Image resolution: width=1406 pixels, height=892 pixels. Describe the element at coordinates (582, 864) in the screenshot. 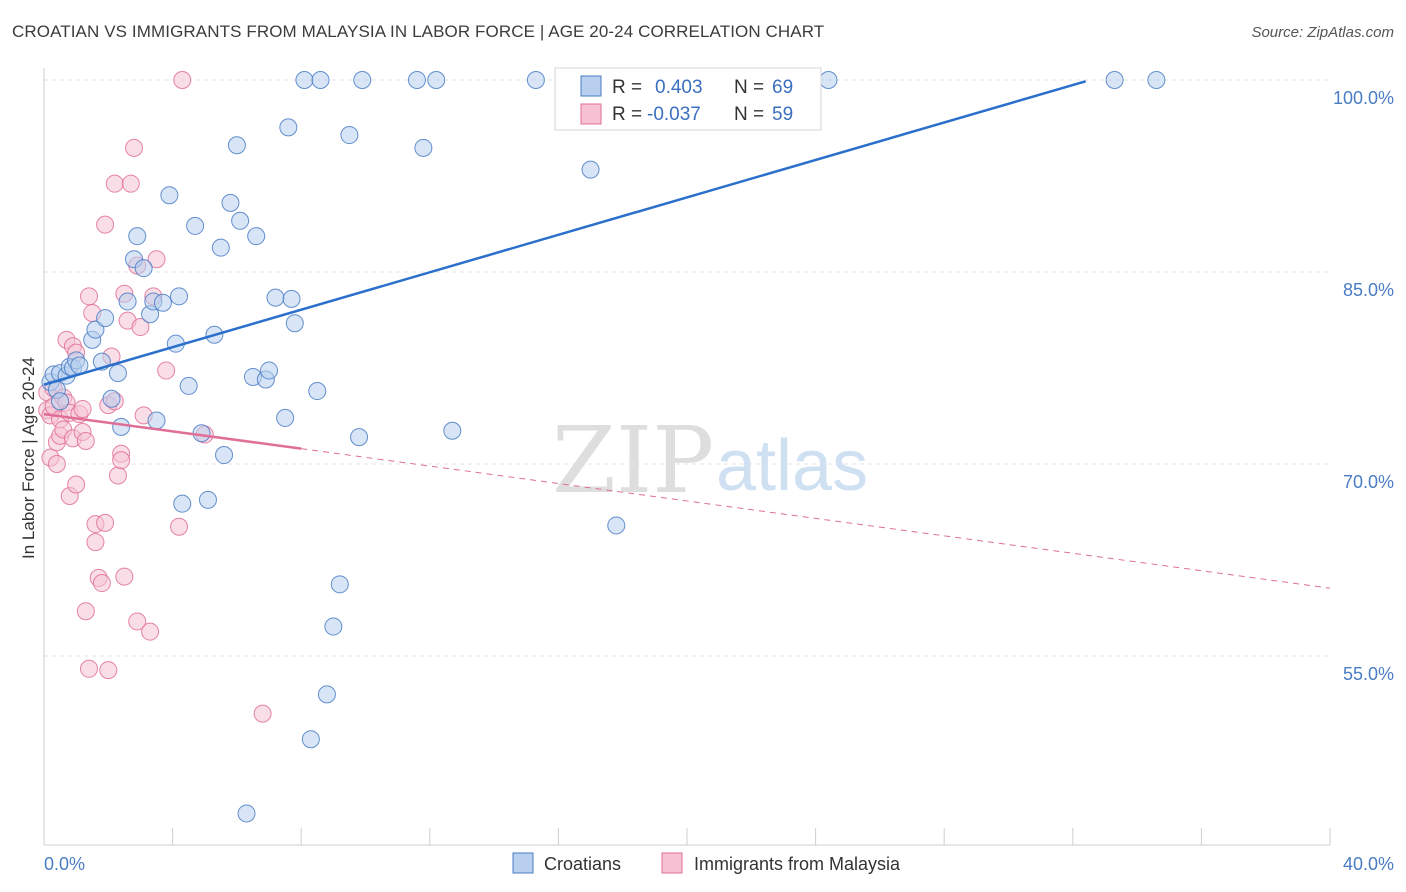

I see `legend-label-croatians: Croatians` at that location.